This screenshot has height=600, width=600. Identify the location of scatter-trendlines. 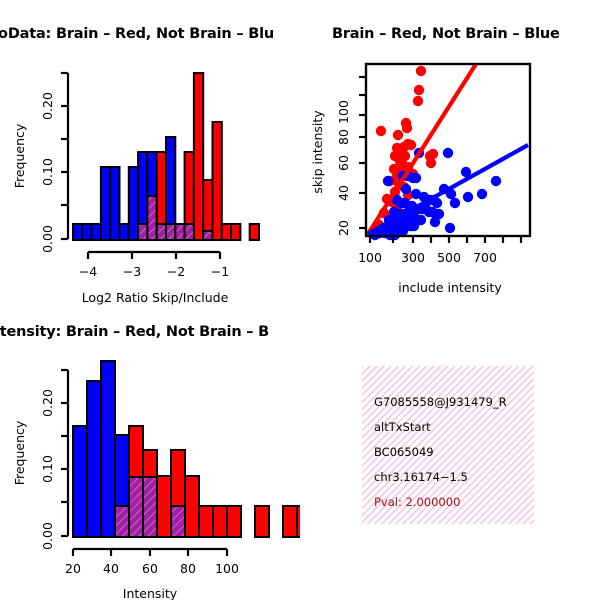
(448, 149).